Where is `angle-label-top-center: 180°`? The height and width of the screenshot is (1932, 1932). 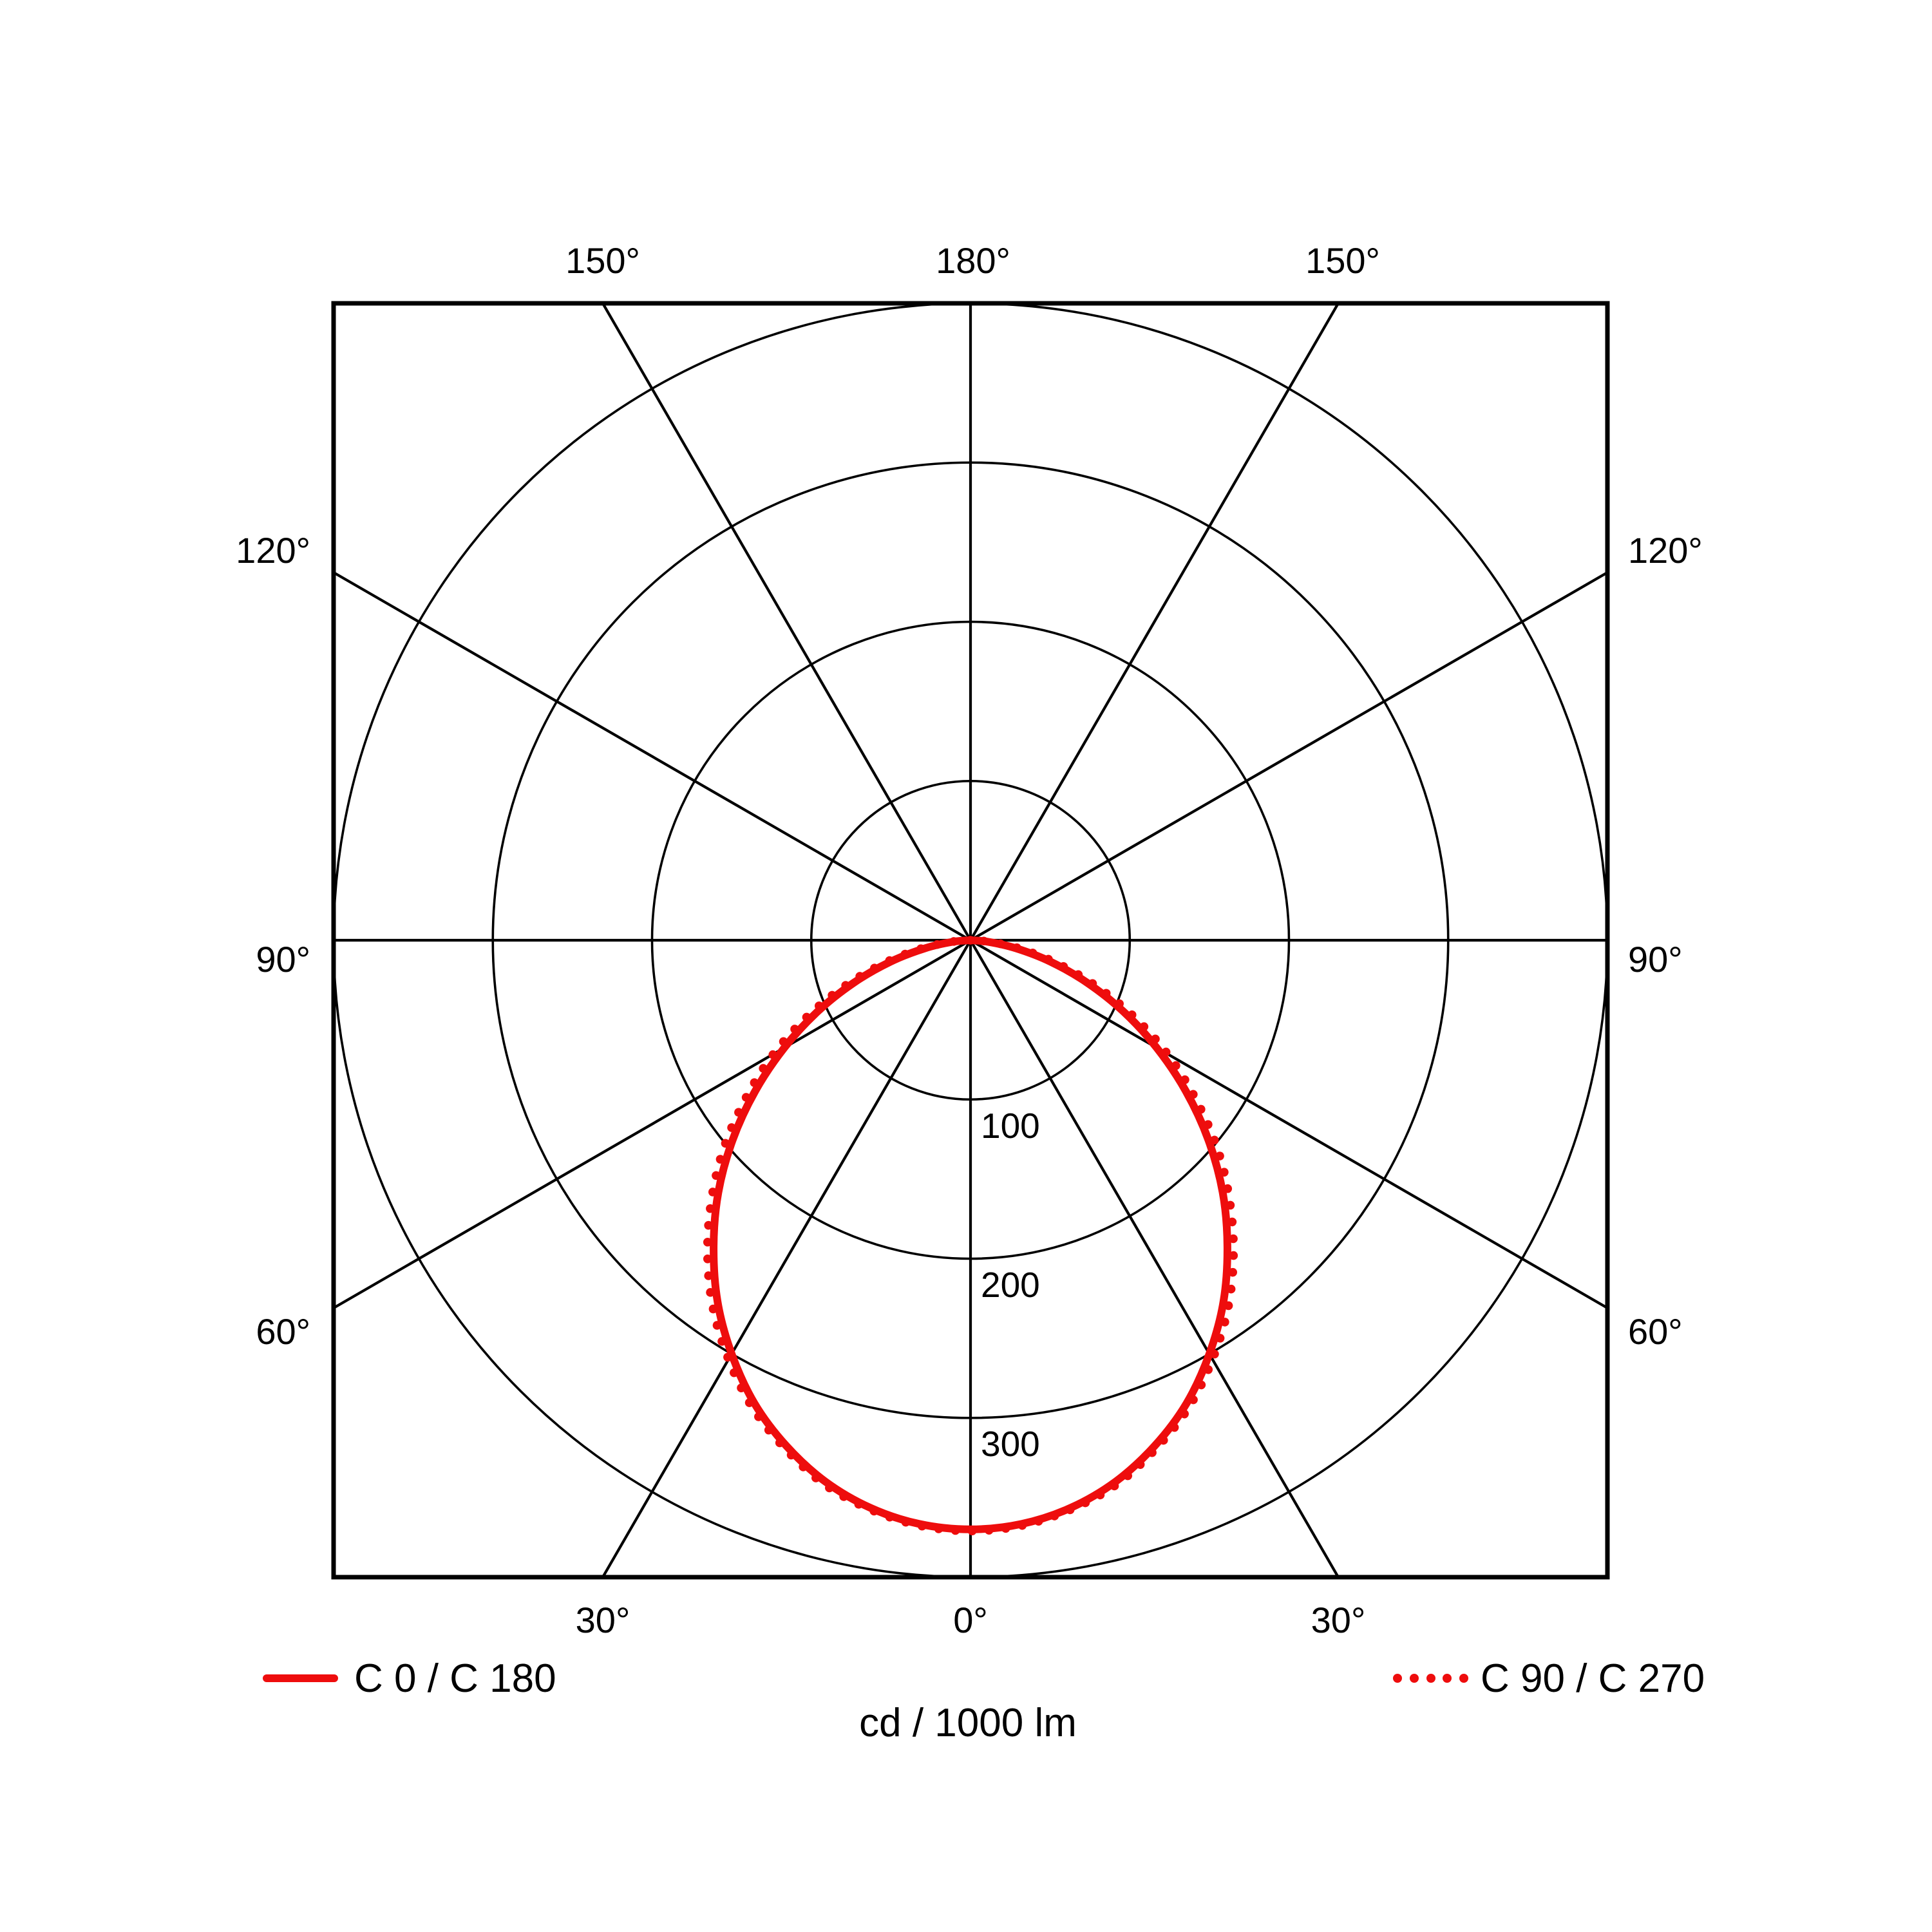
angle-label-top-center: 180° is located at coordinates (973, 261).